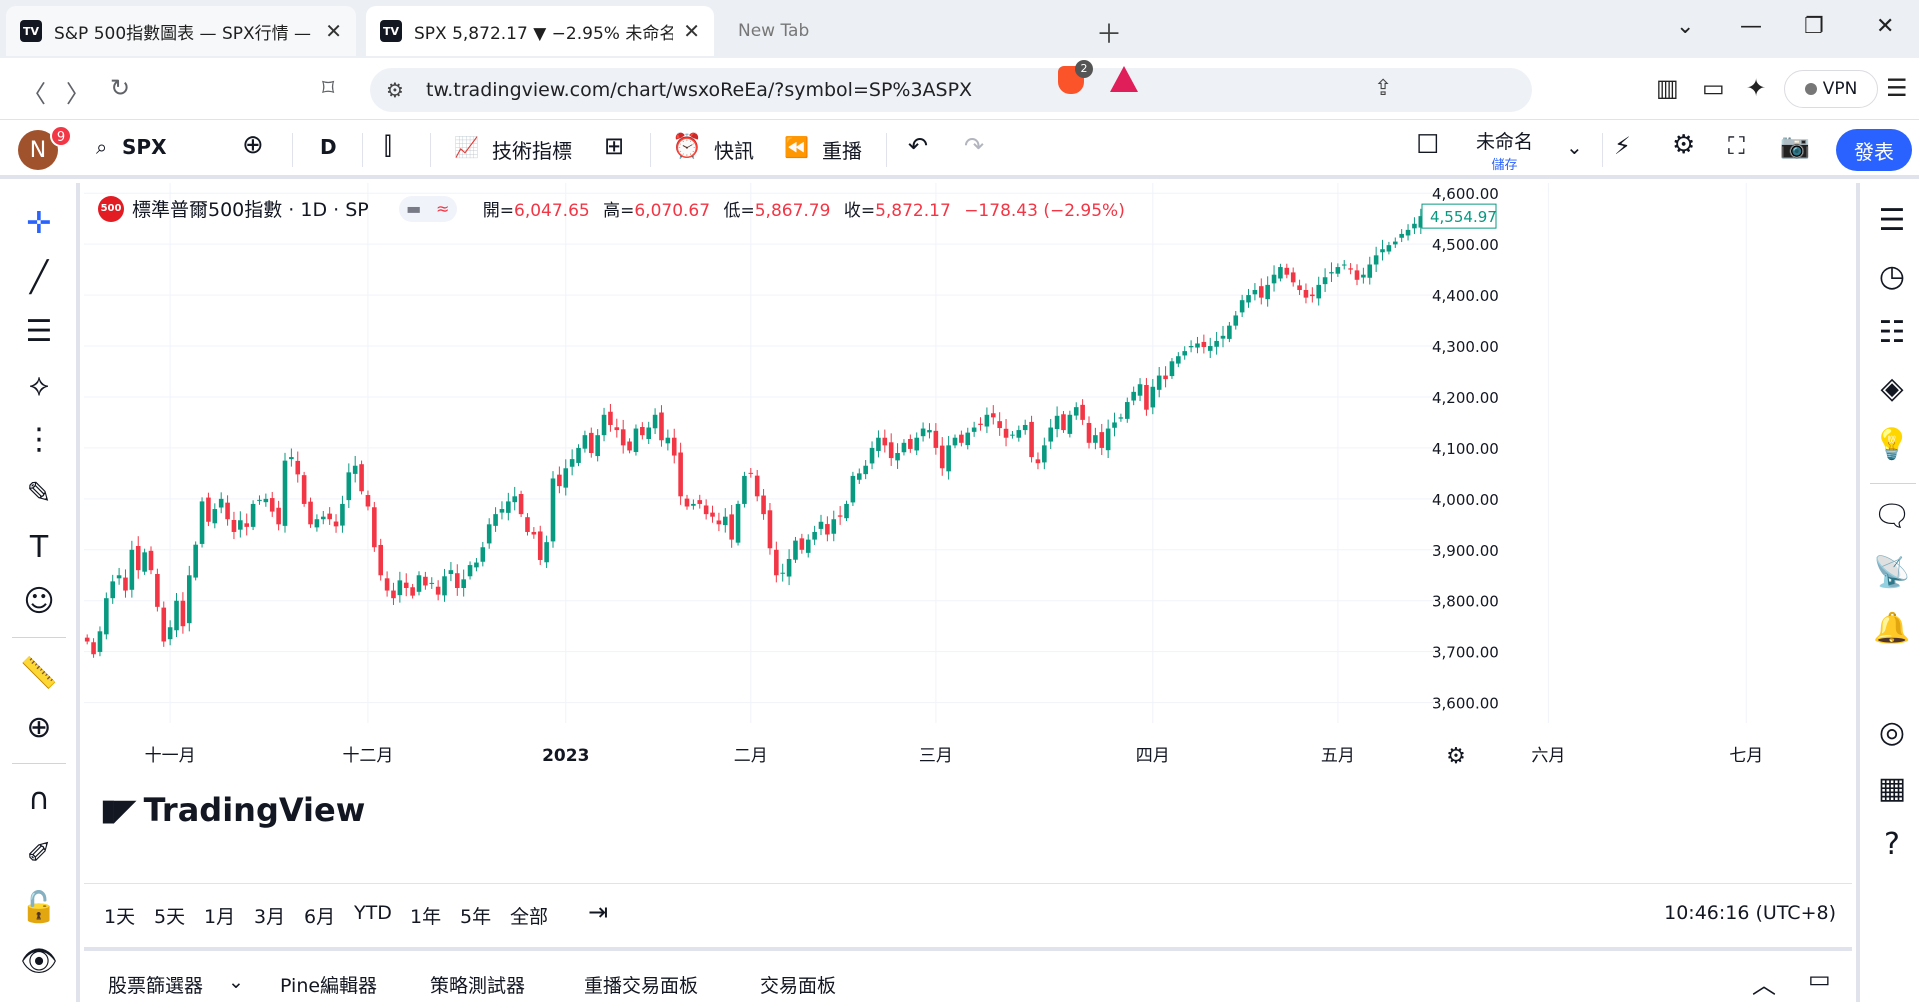  Describe the element at coordinates (478, 986) in the screenshot. I see `tab-strategy-tester: 策略測試器` at that location.